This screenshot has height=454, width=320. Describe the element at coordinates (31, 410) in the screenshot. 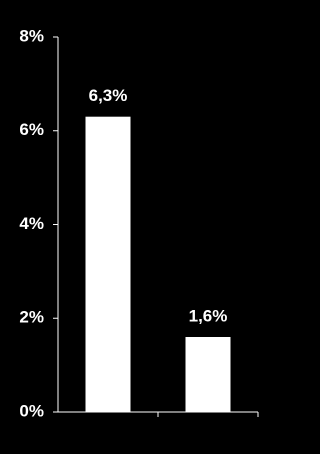

I see `y-tick-label: 0%` at that location.